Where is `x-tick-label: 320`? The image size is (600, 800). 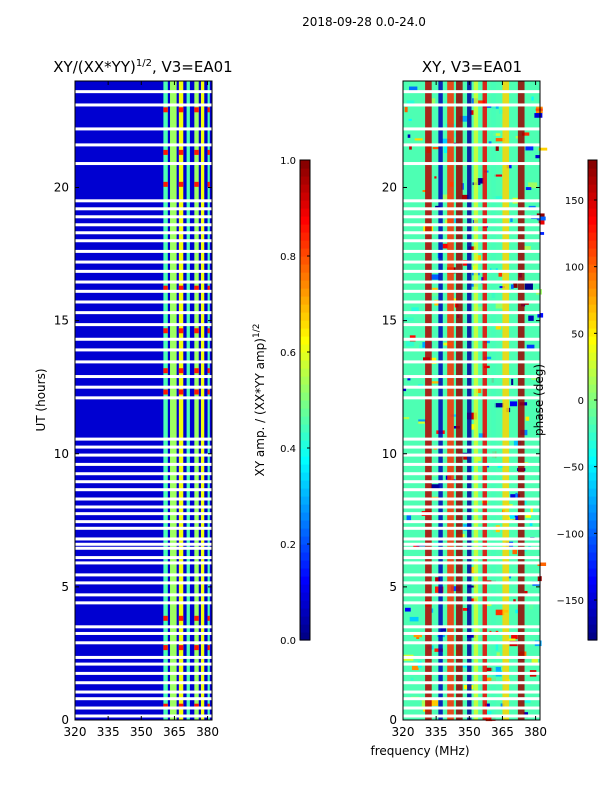
x-tick-label: 320 is located at coordinates (403, 732).